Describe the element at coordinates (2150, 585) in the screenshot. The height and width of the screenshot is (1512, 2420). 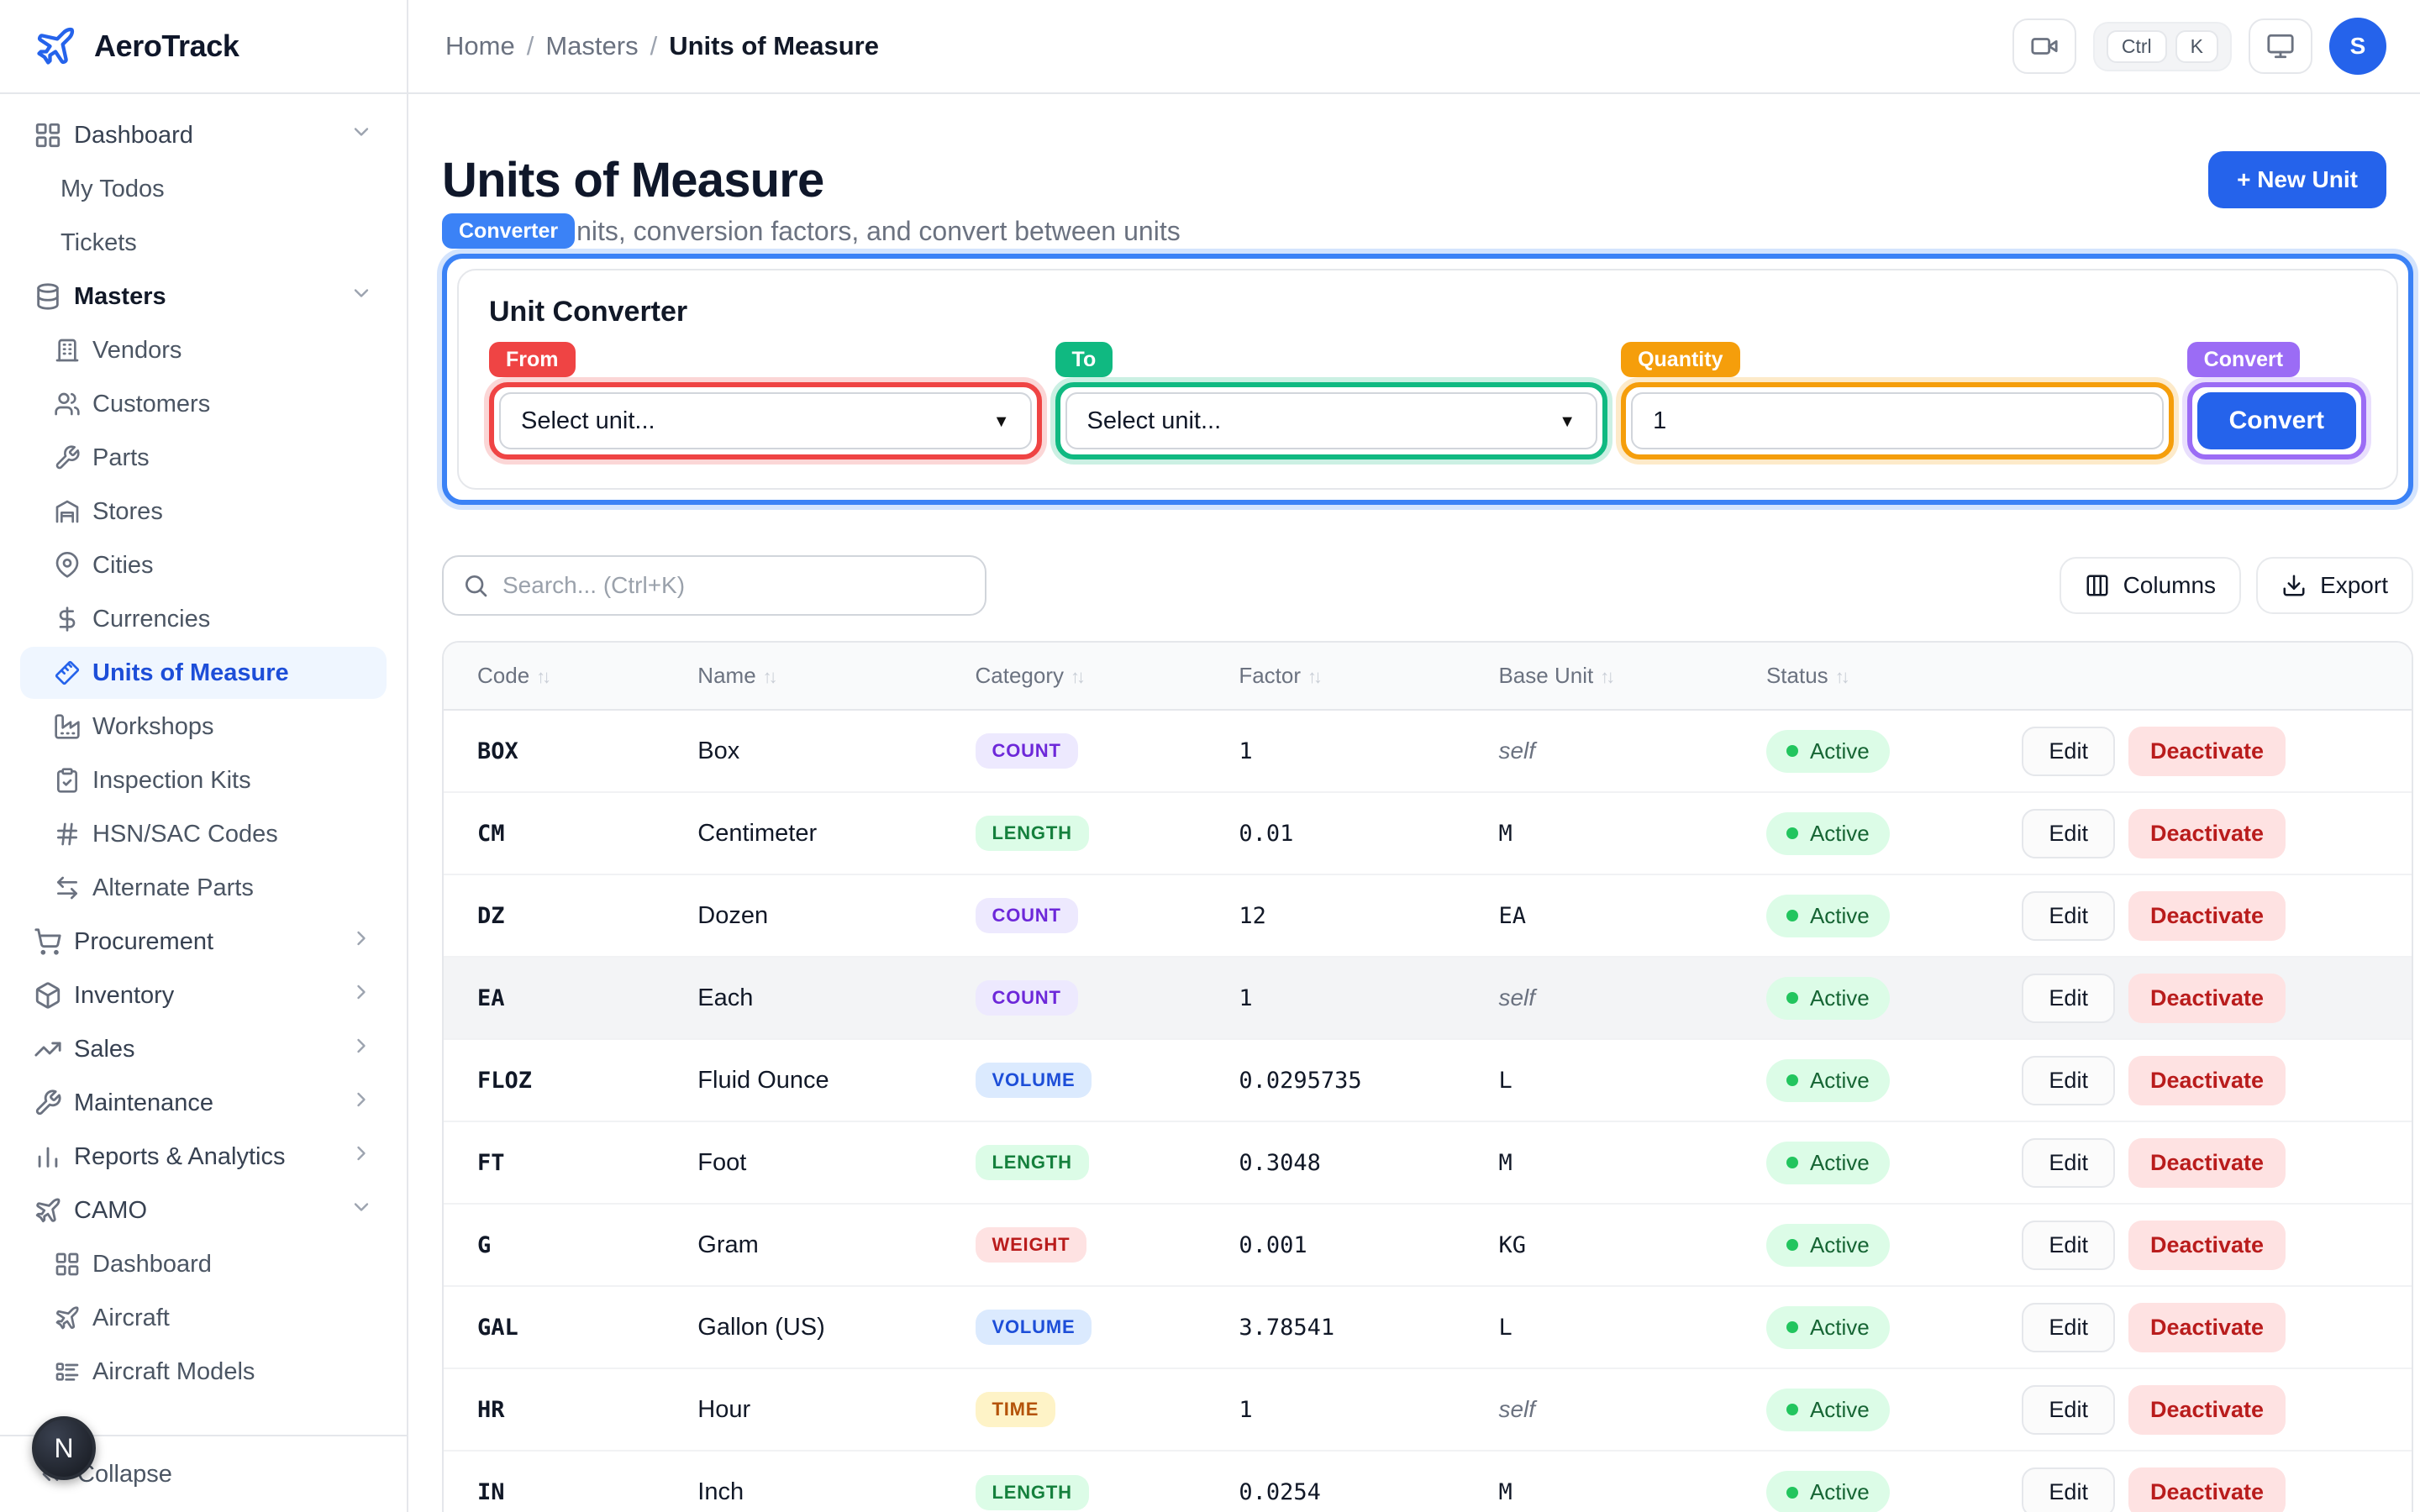
I see `columns-button: Columns` at that location.